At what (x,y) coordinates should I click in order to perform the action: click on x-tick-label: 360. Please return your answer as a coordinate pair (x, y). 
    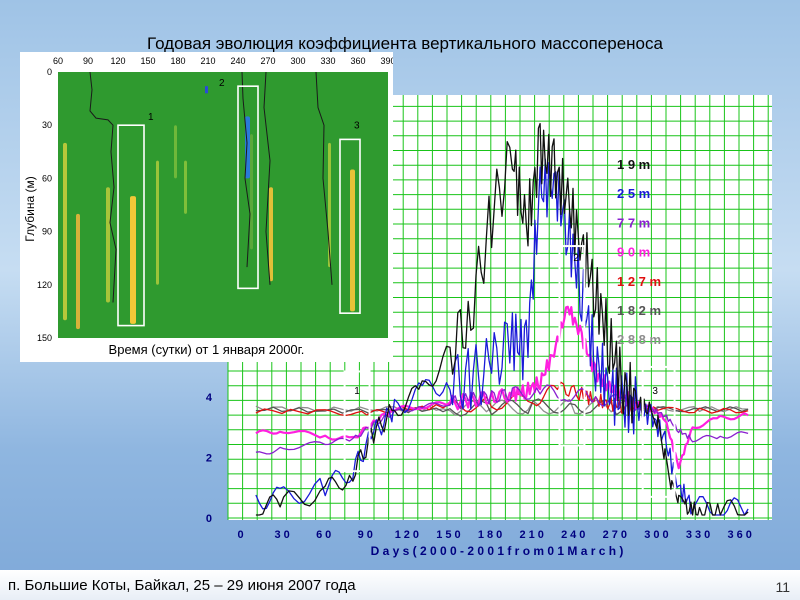
    Looking at the image, I should click on (740, 535).